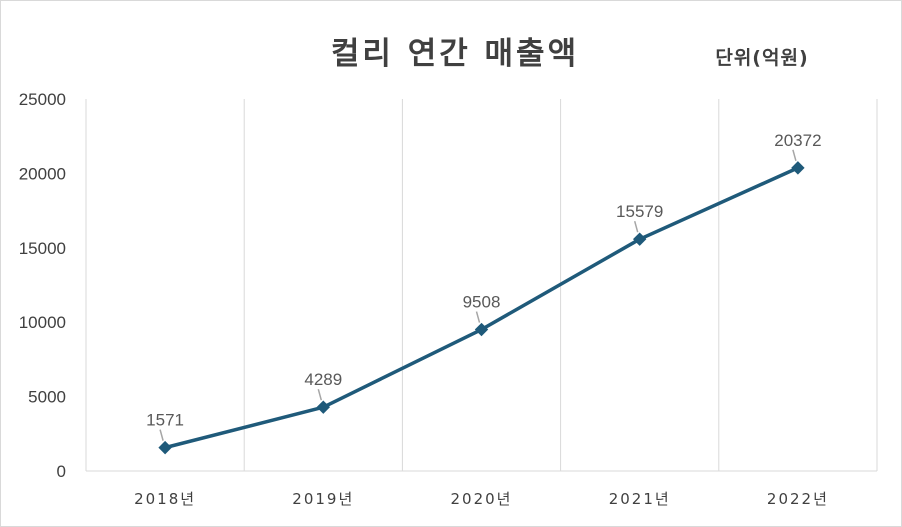  What do you see at coordinates (455, 54) in the screenshot?
I see `chart-title: 컬리 연간 매출액` at bounding box center [455, 54].